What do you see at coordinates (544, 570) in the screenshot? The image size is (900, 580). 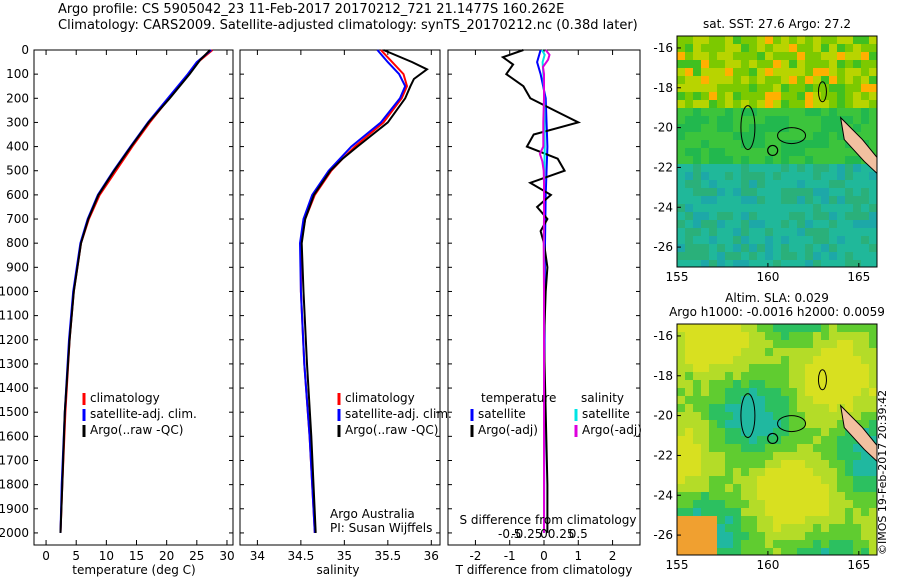 I see `x-axis-label-t-difference: T difference from climatology` at bounding box center [544, 570].